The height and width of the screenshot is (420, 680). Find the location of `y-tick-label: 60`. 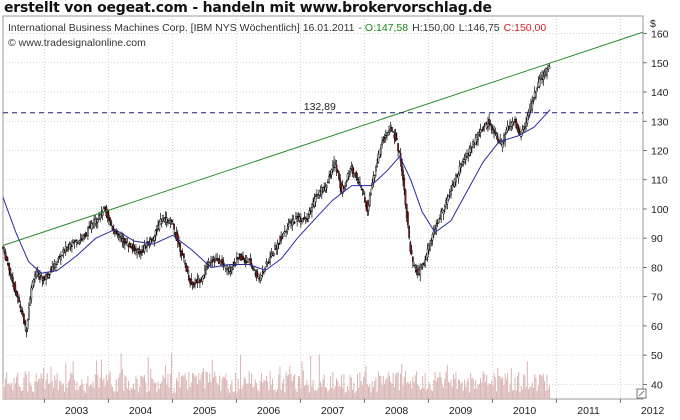

y-tick-label: 60 is located at coordinates (657, 327).